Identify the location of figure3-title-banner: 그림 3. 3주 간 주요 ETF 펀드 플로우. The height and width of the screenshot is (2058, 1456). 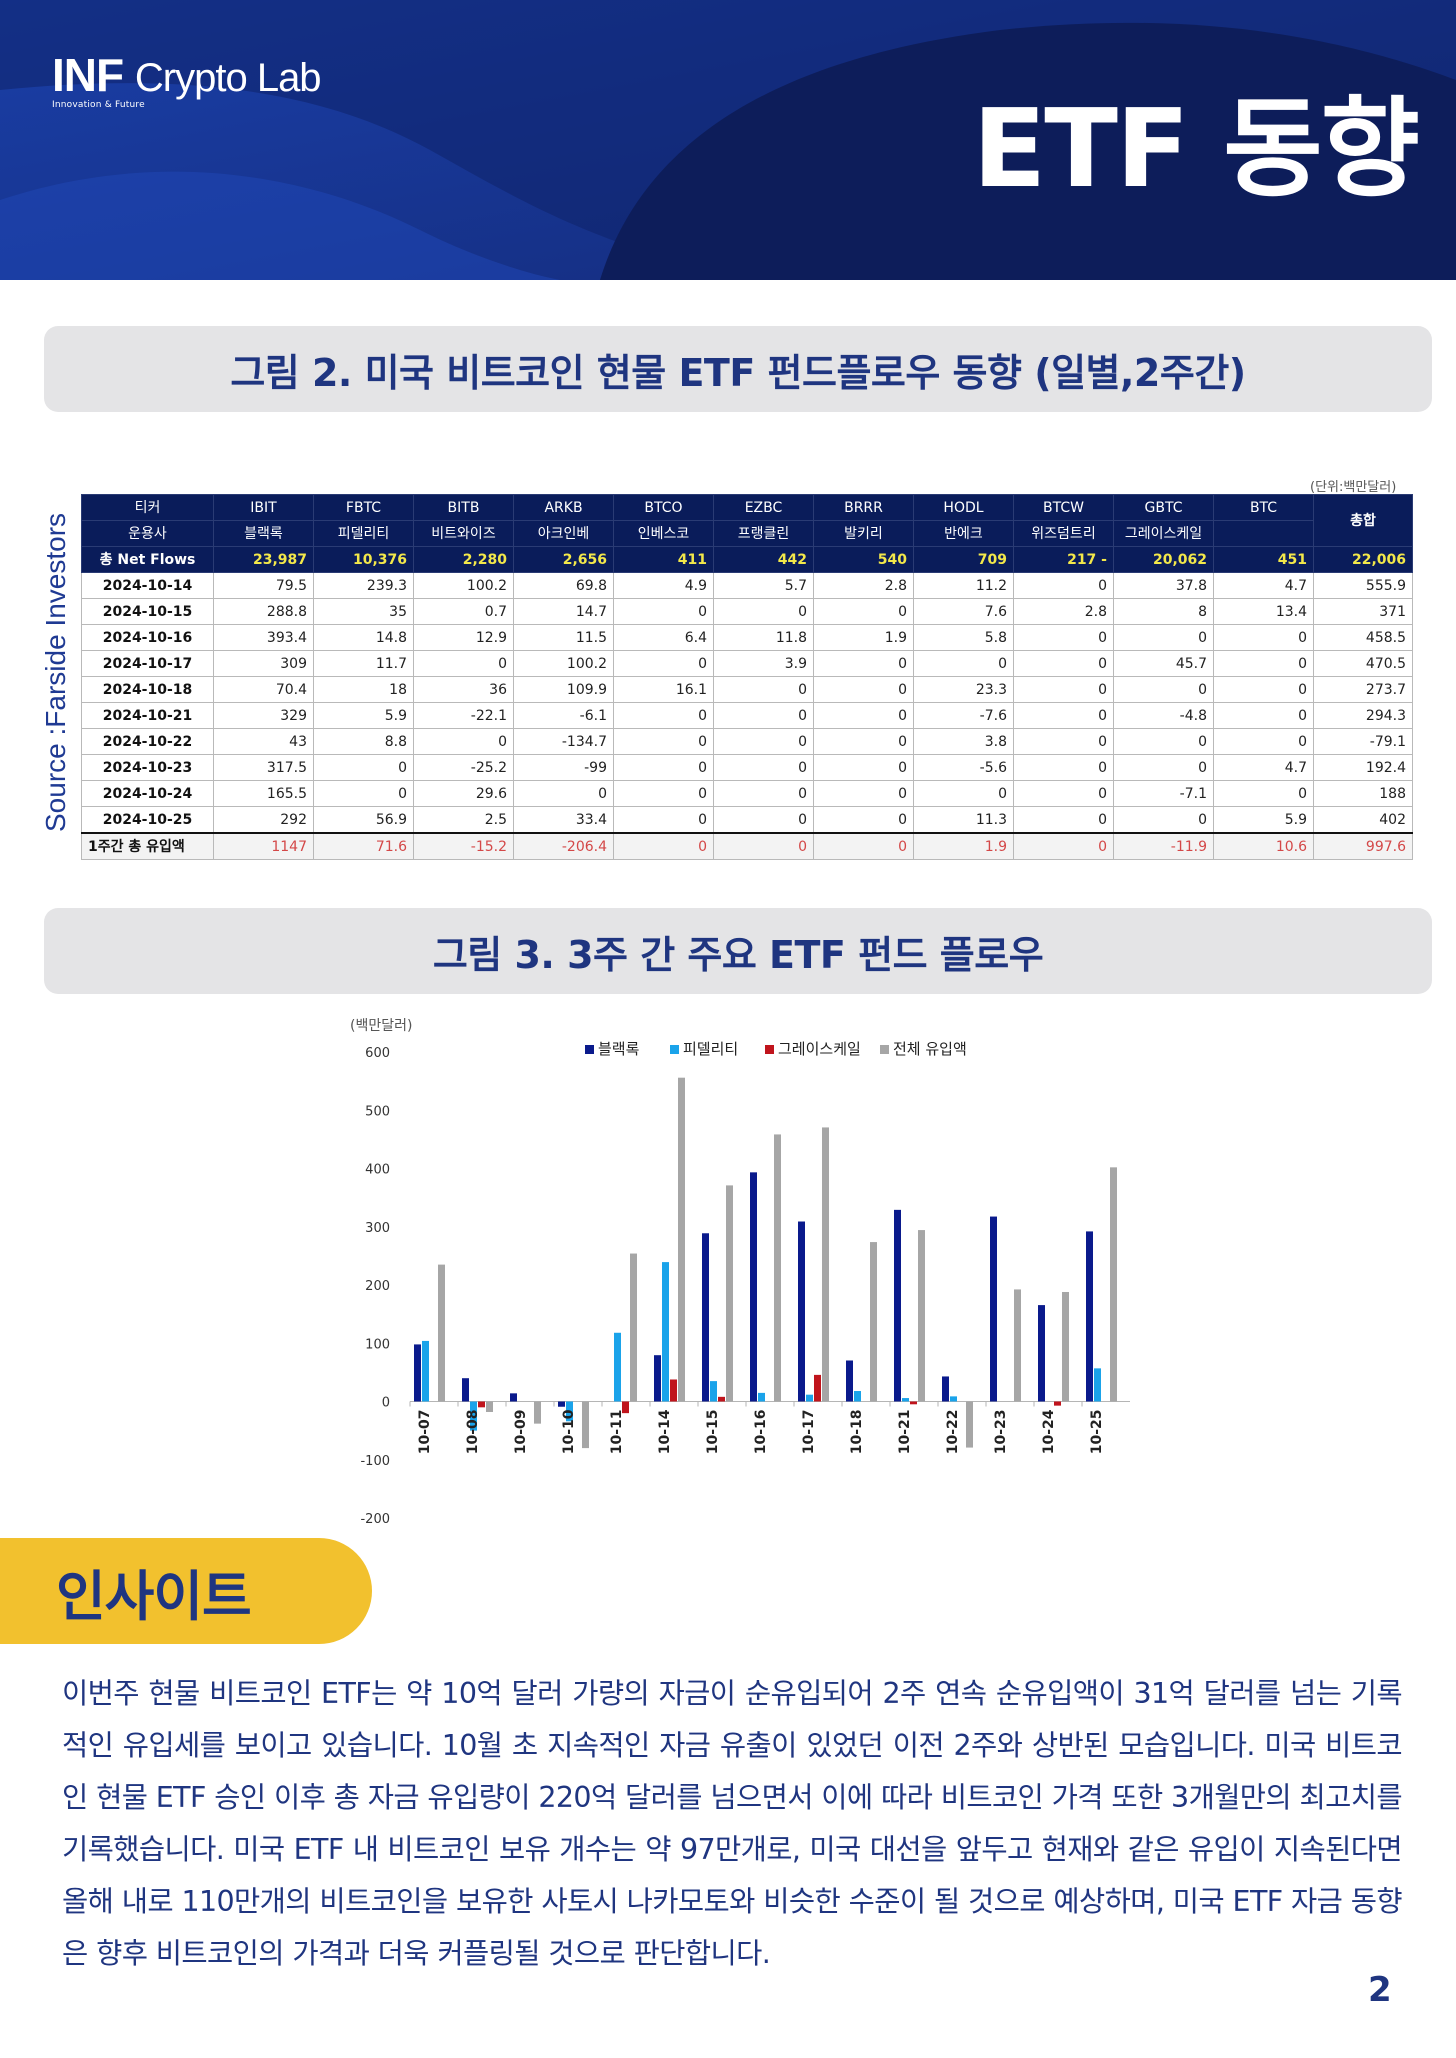
(738, 951).